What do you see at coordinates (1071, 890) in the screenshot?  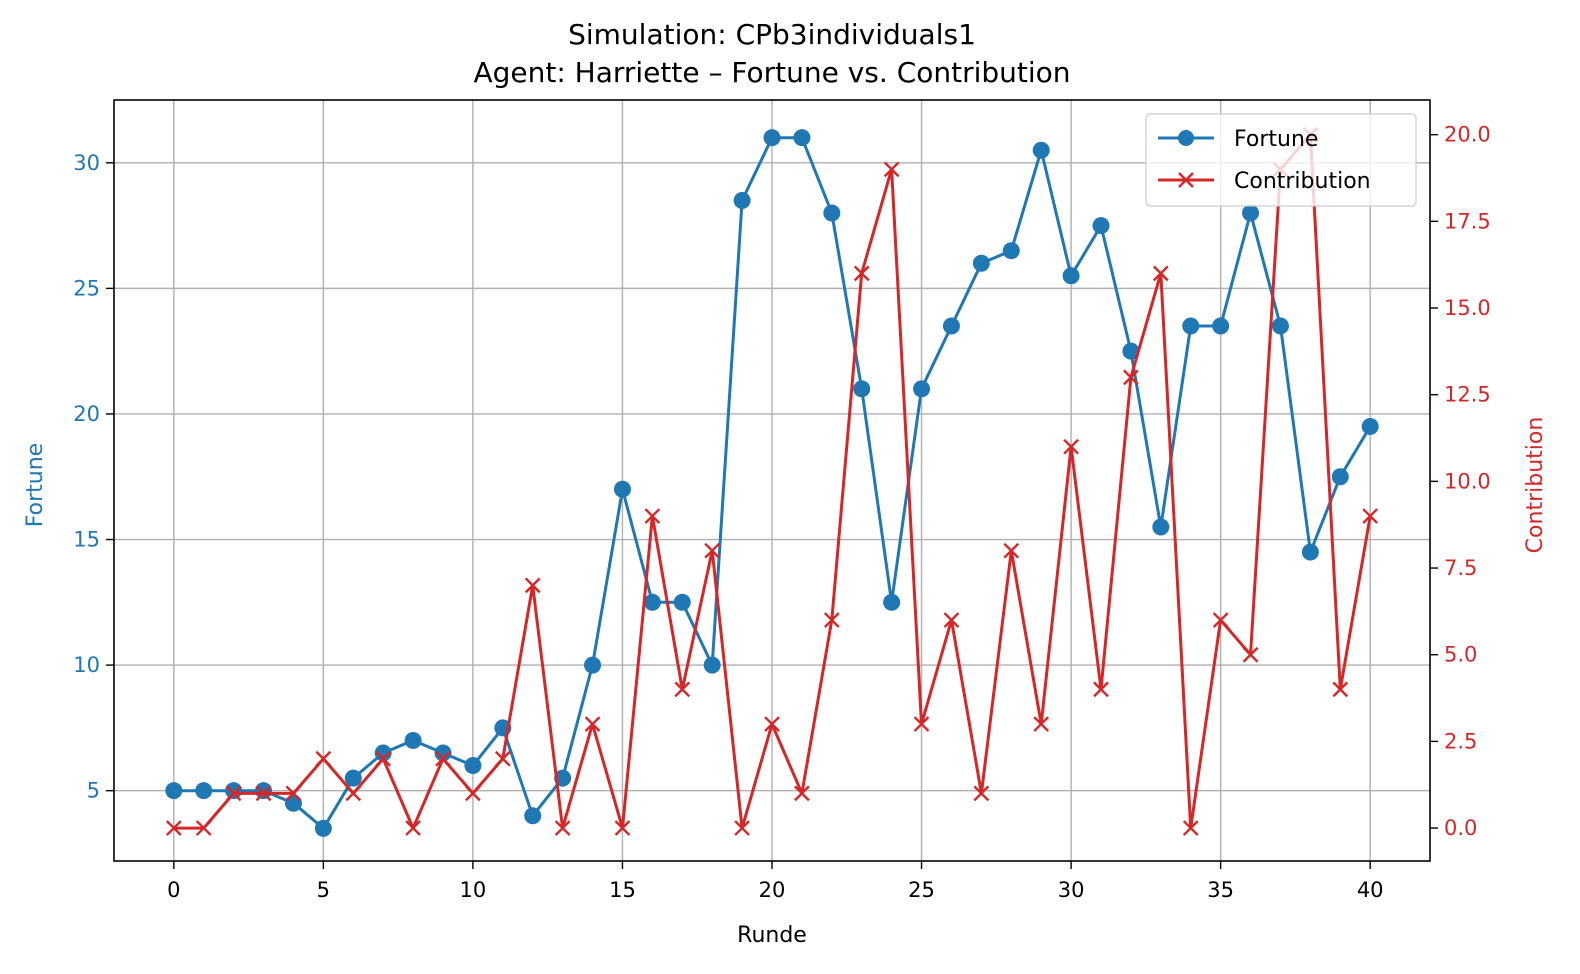 I see `x-tick-label: 30` at bounding box center [1071, 890].